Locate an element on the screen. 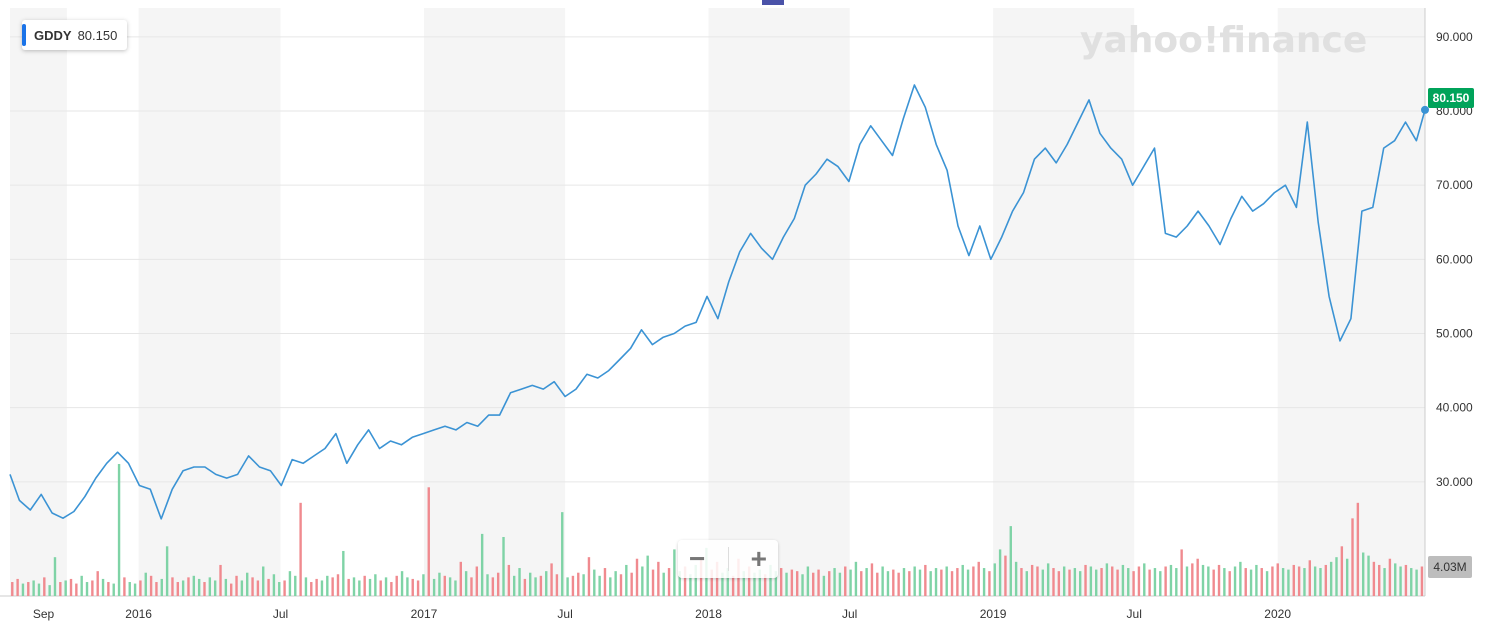 This screenshot has height=630, width=1491. zoom-controls: − + is located at coordinates (728, 559).